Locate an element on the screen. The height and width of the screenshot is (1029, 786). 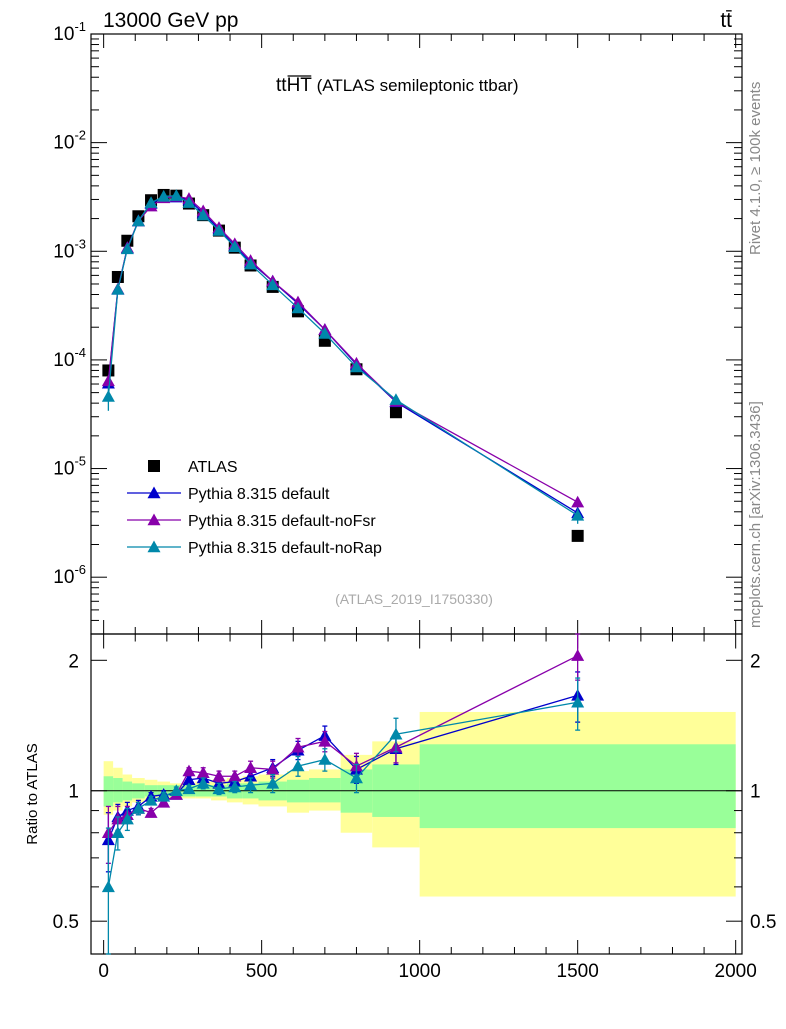
x-tick-label: 1500 is located at coordinates (578, 971).